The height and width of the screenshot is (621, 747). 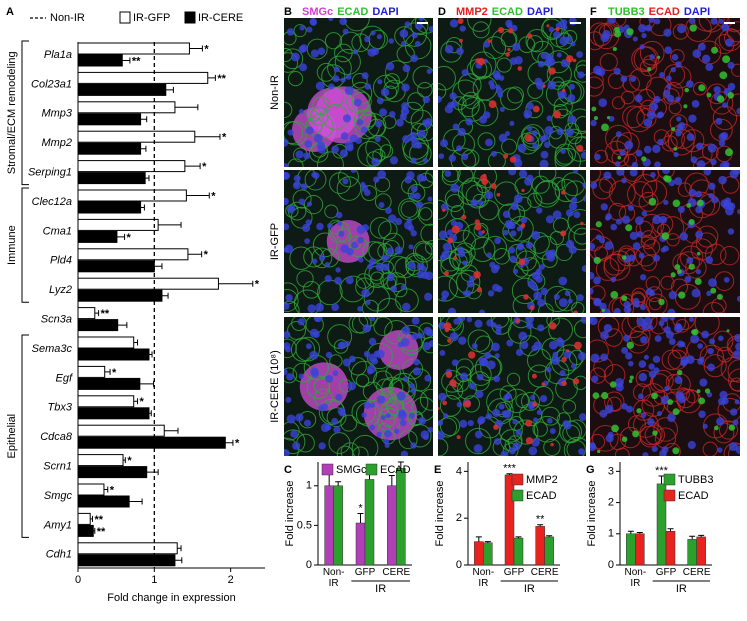 What do you see at coordinates (220, 18) in the screenshot?
I see `legend-label: IR-CERE` at bounding box center [220, 18].